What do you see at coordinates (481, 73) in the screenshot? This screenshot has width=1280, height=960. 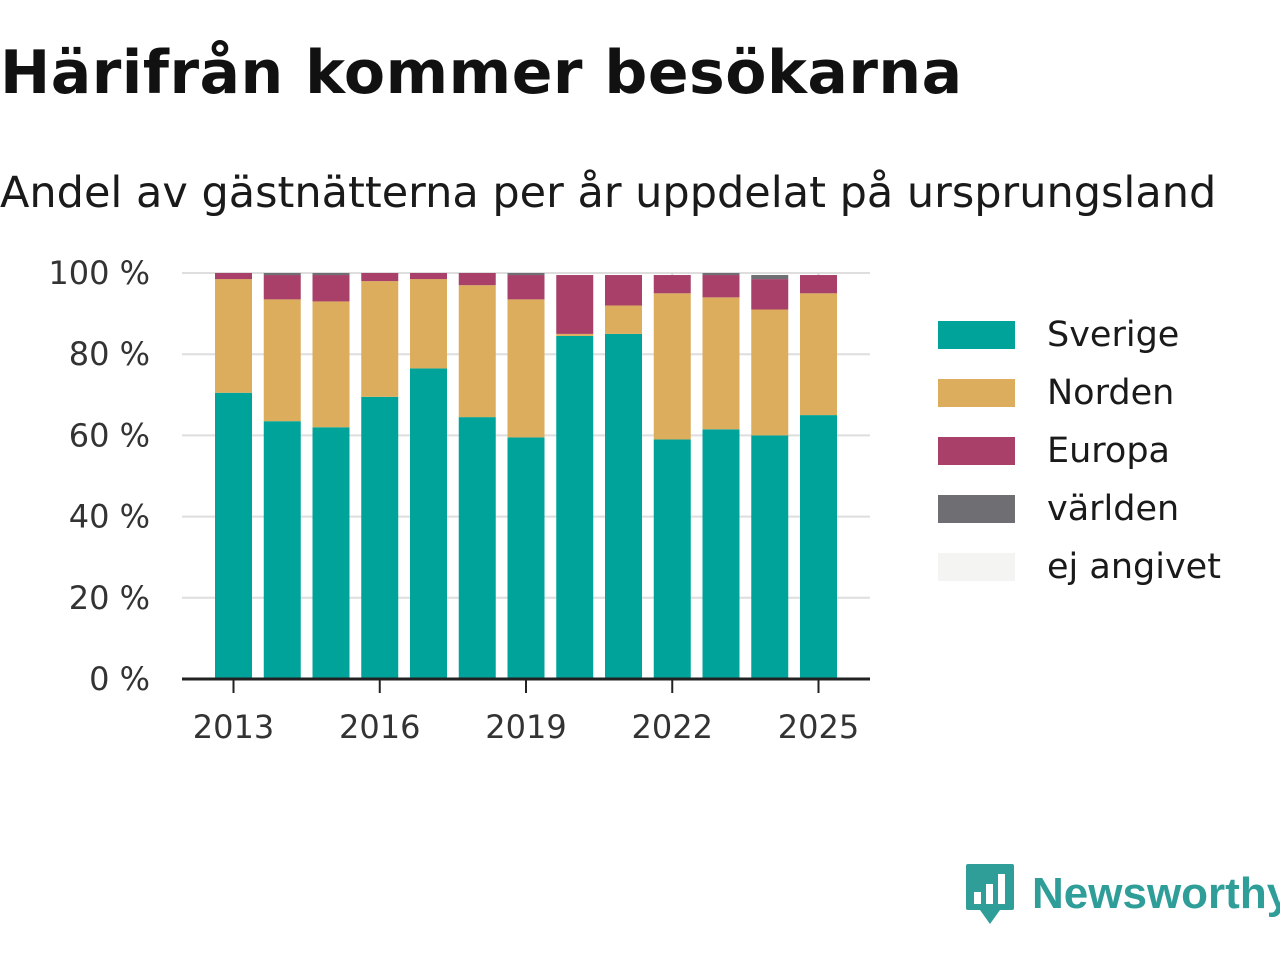 I see `chart-title: Härifrån kommer besökarna` at bounding box center [481, 73].